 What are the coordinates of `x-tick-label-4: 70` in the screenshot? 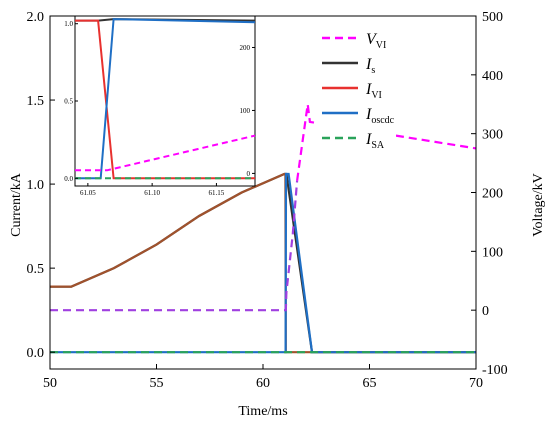 It's located at (476, 383).